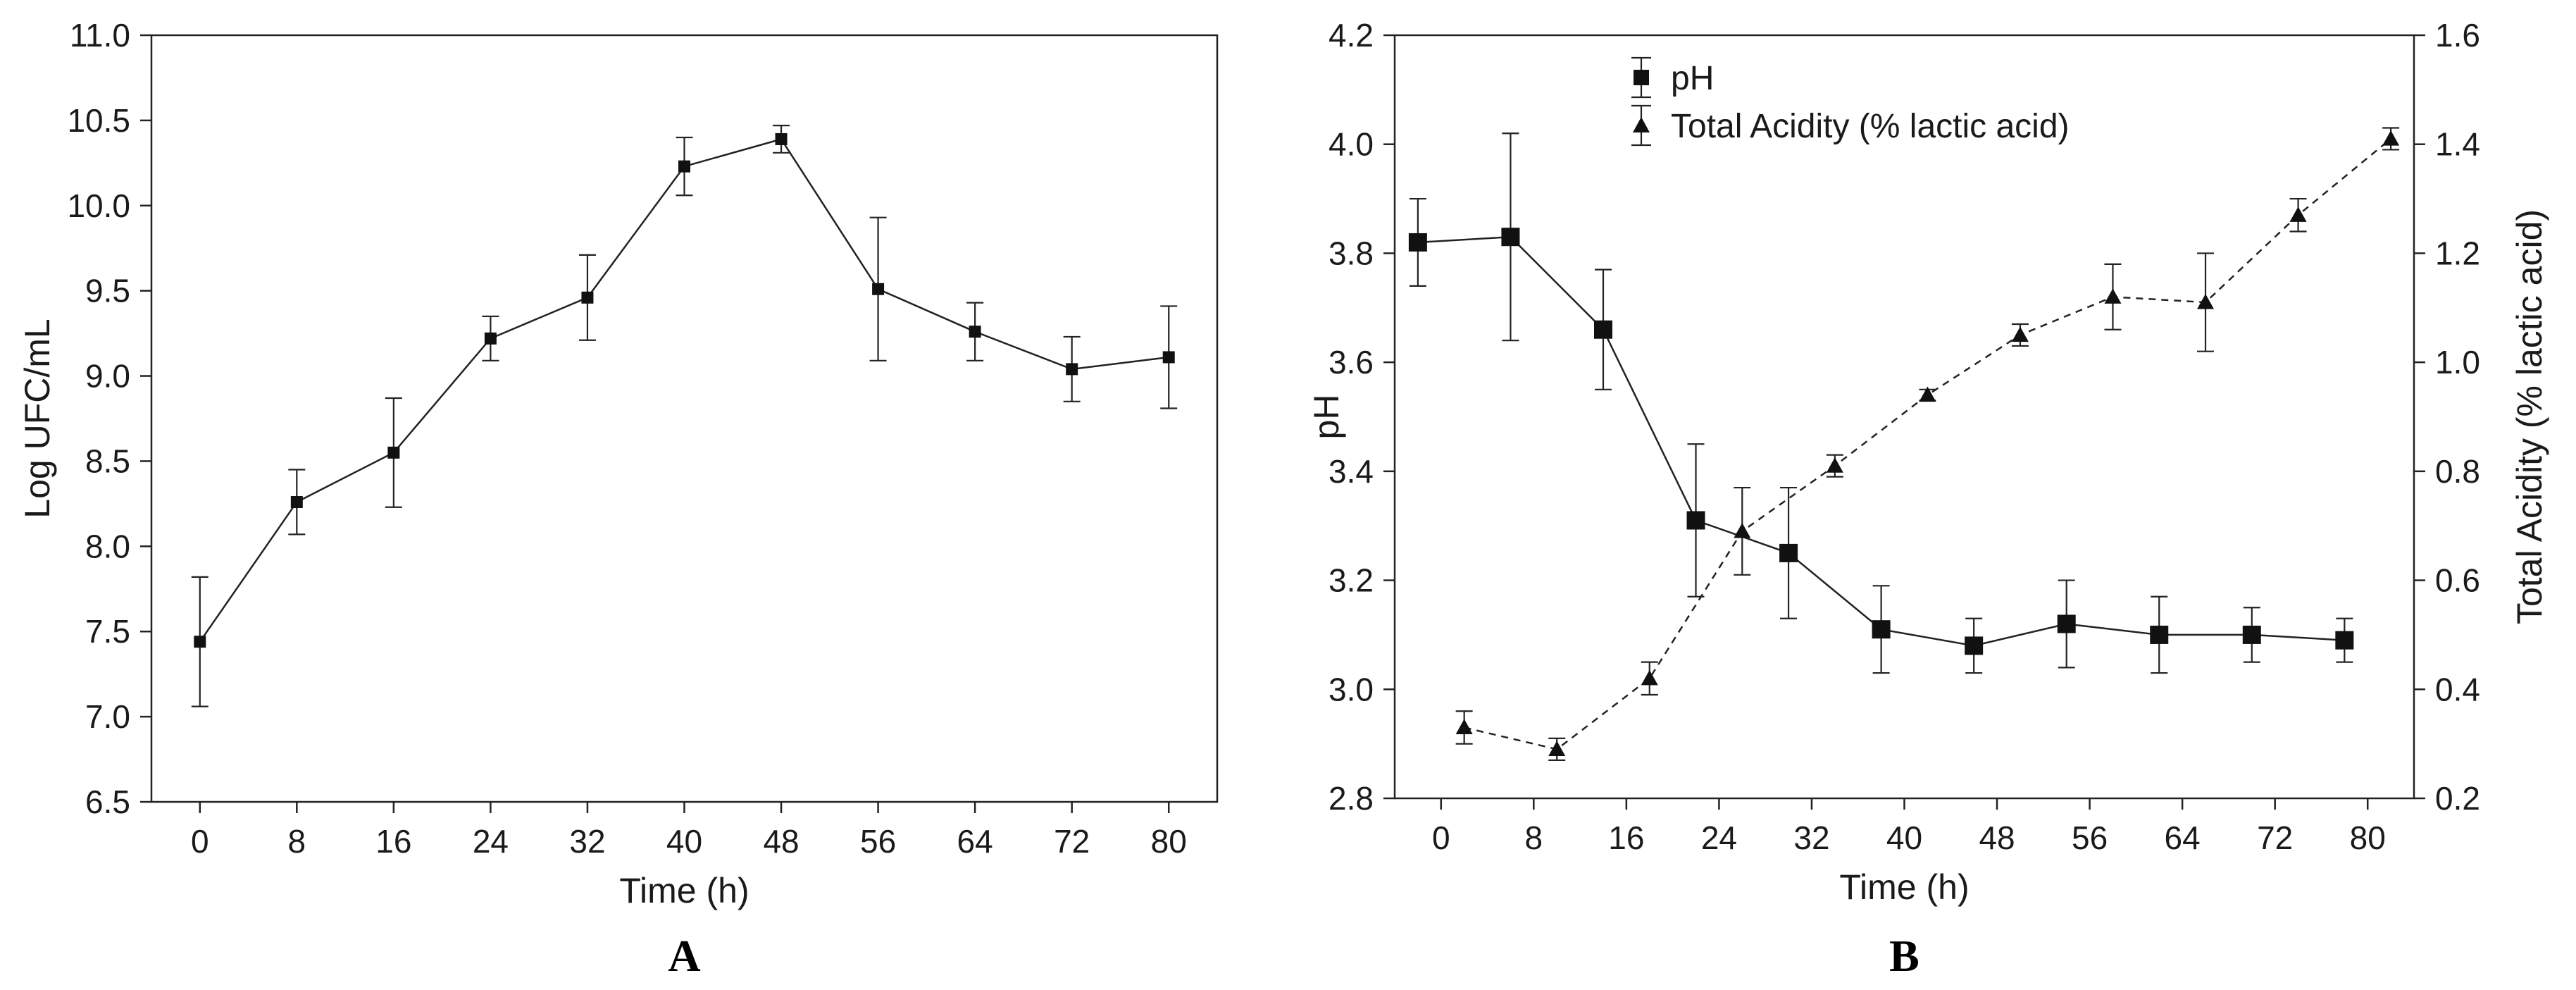 The width and height of the screenshot is (2576, 990). I want to click on legend-label: pH, so click(1692, 78).